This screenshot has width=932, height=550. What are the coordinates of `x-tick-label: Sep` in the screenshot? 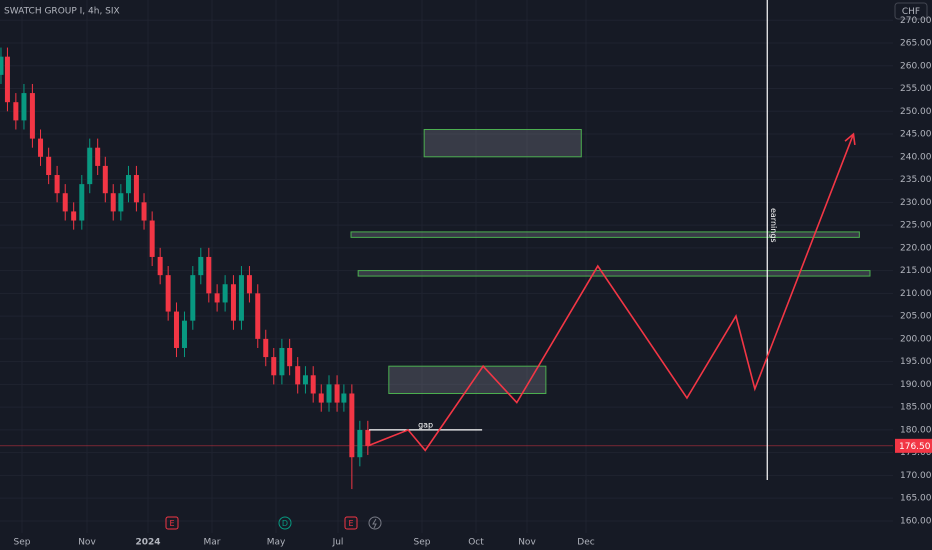 It's located at (422, 543).